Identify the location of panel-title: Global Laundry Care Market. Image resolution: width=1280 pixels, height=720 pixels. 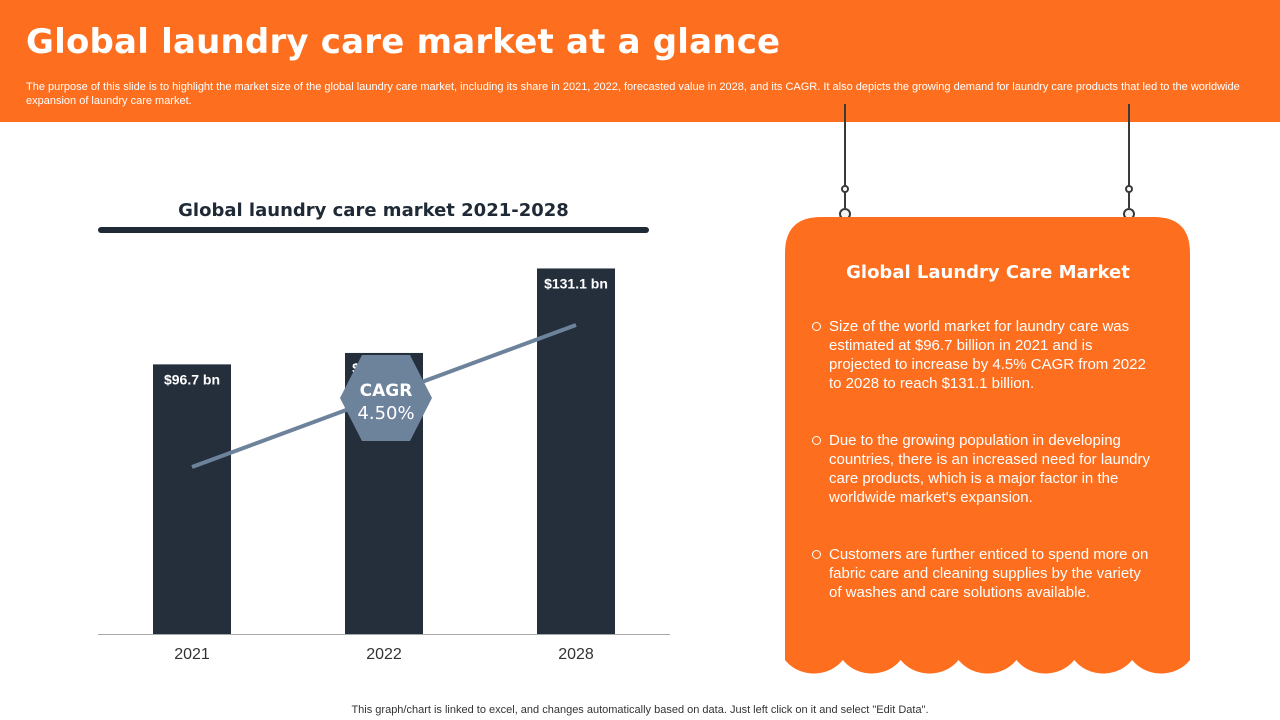
(988, 272).